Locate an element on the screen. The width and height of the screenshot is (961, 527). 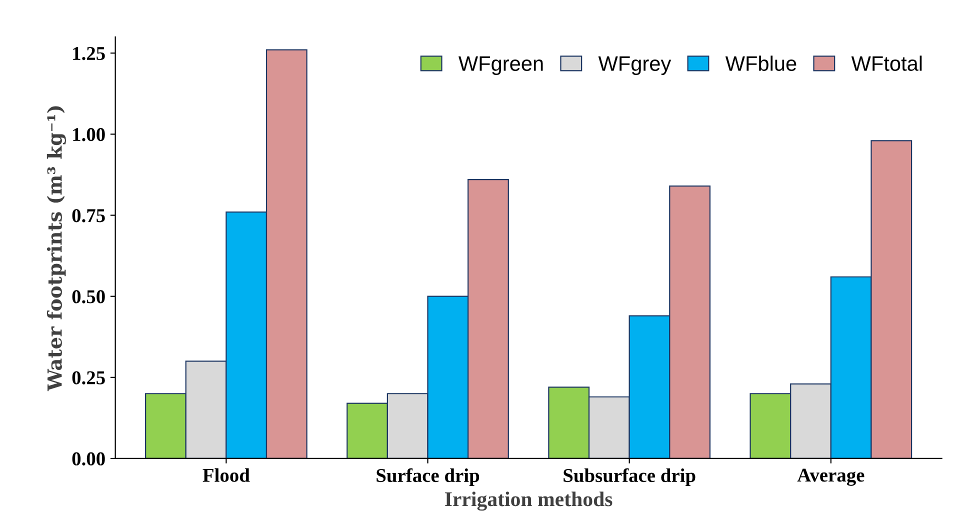
x-tick-label: Average is located at coordinates (830, 477).